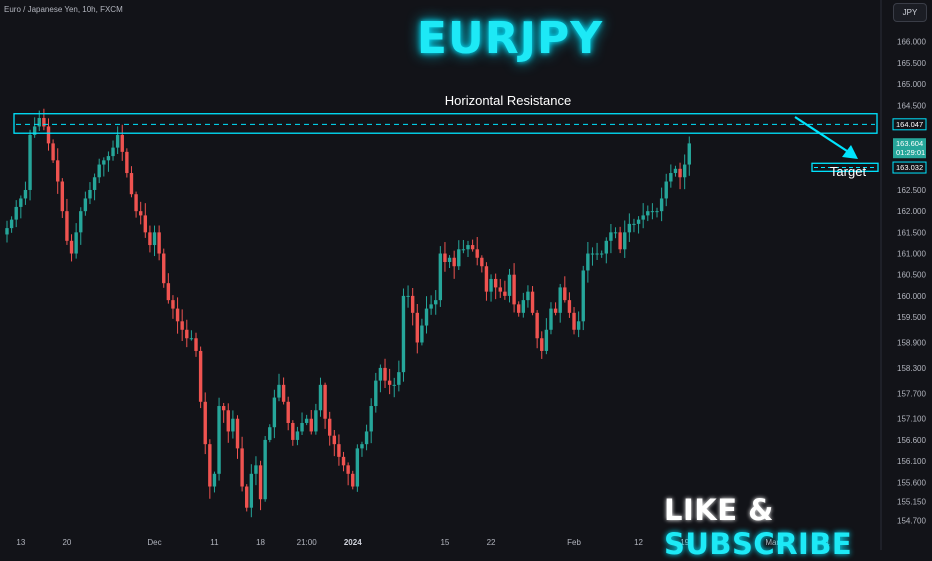 This screenshot has height=561, width=932. Describe the element at coordinates (911, 42) in the screenshot. I see `price-tick-label: 166.000` at that location.